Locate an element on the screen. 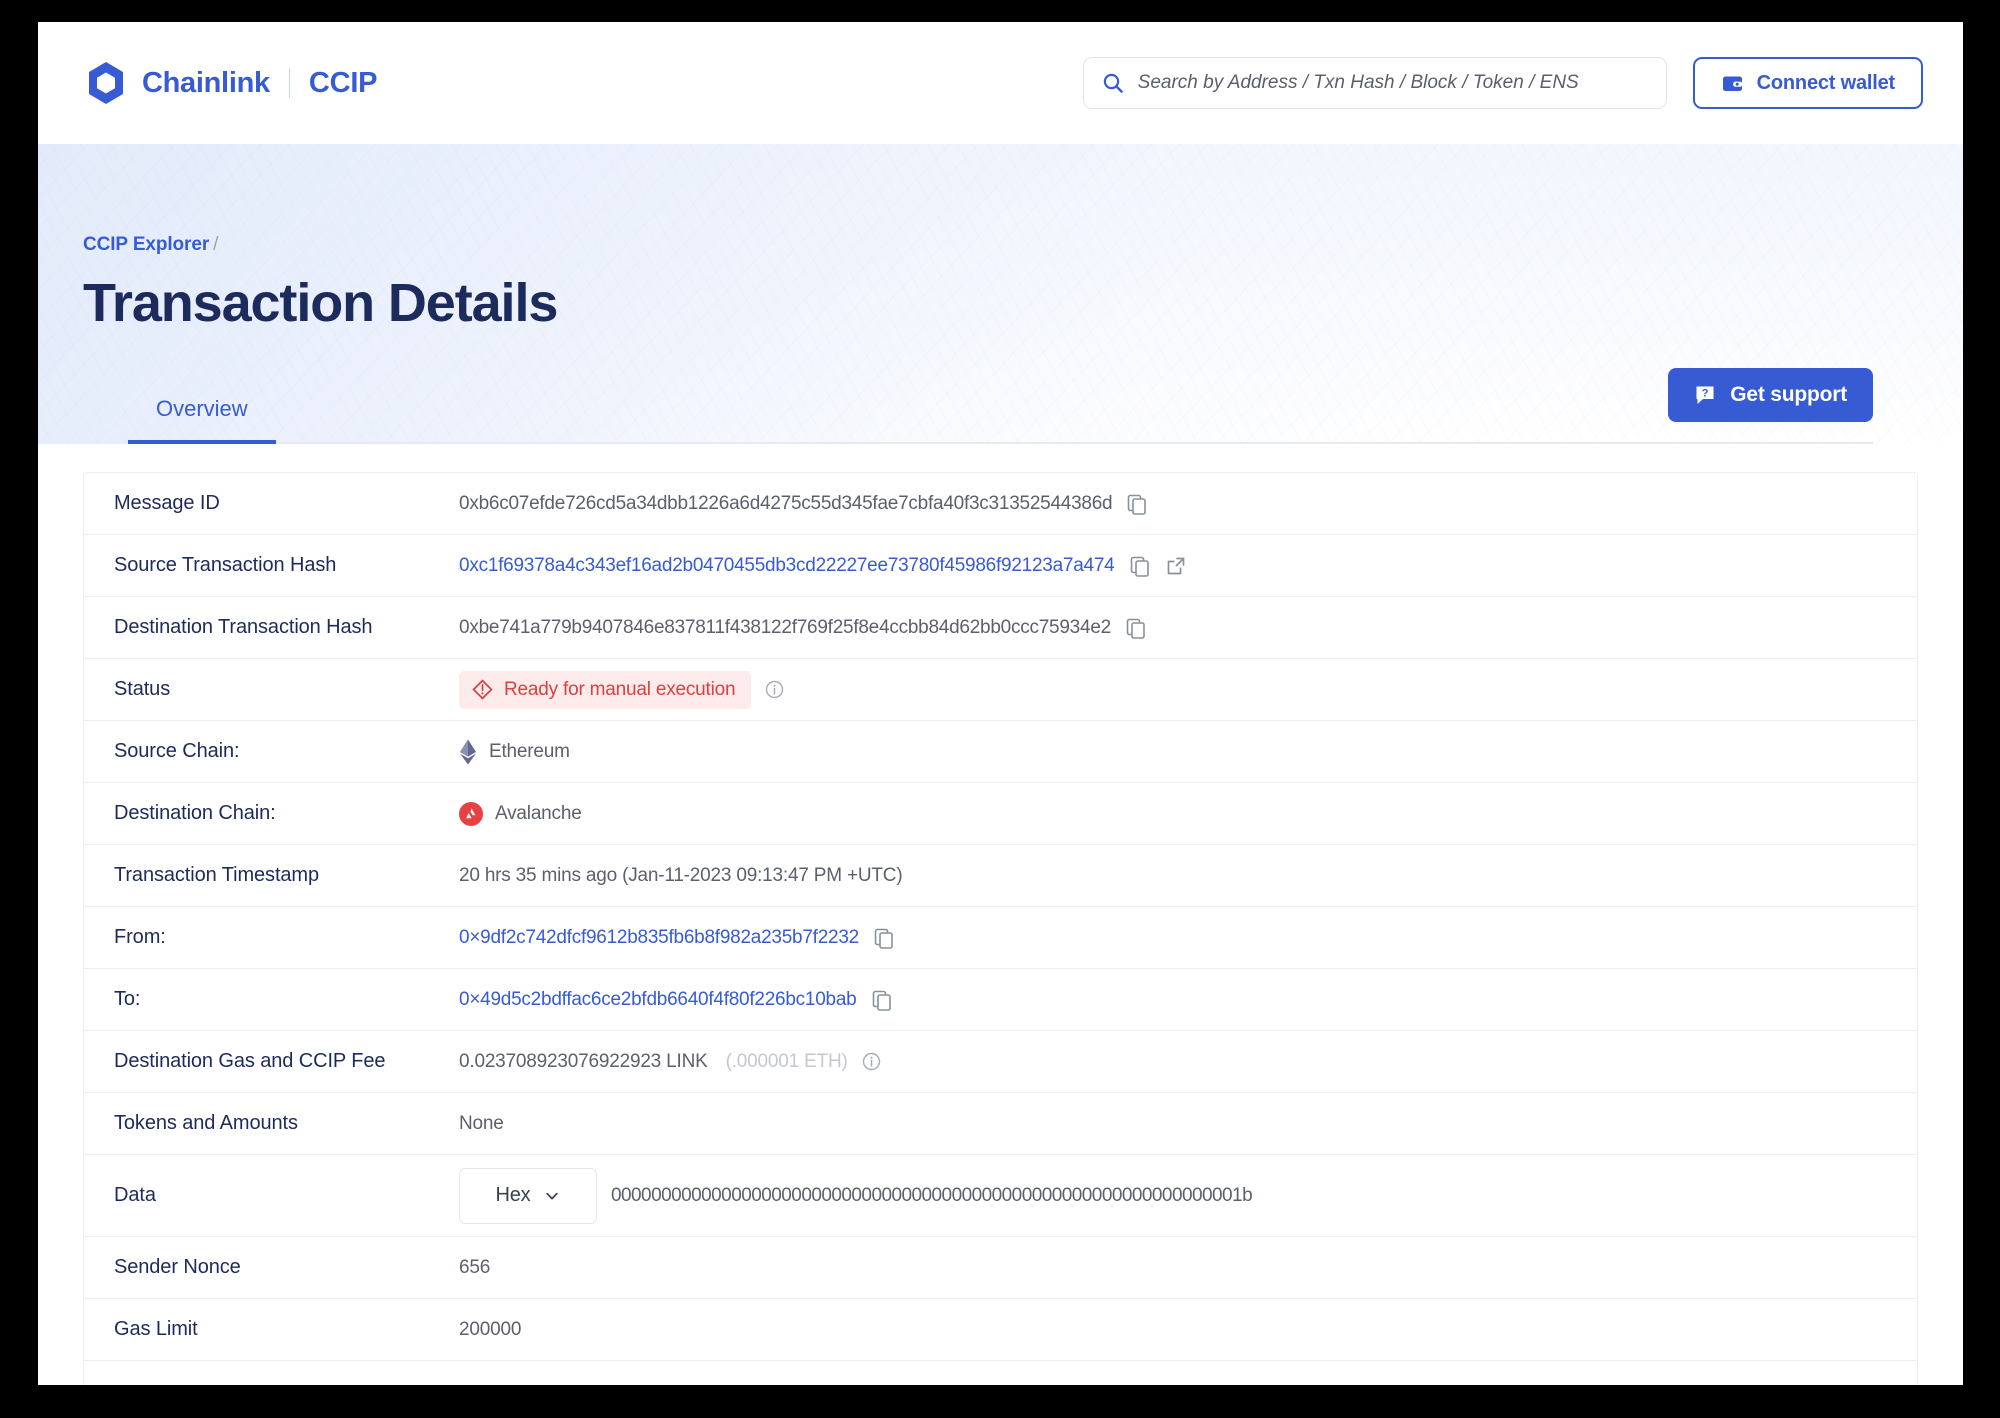 This screenshot has width=2000, height=1418. fee-value: 0.023708923076922923 LINK is located at coordinates (583, 1061).